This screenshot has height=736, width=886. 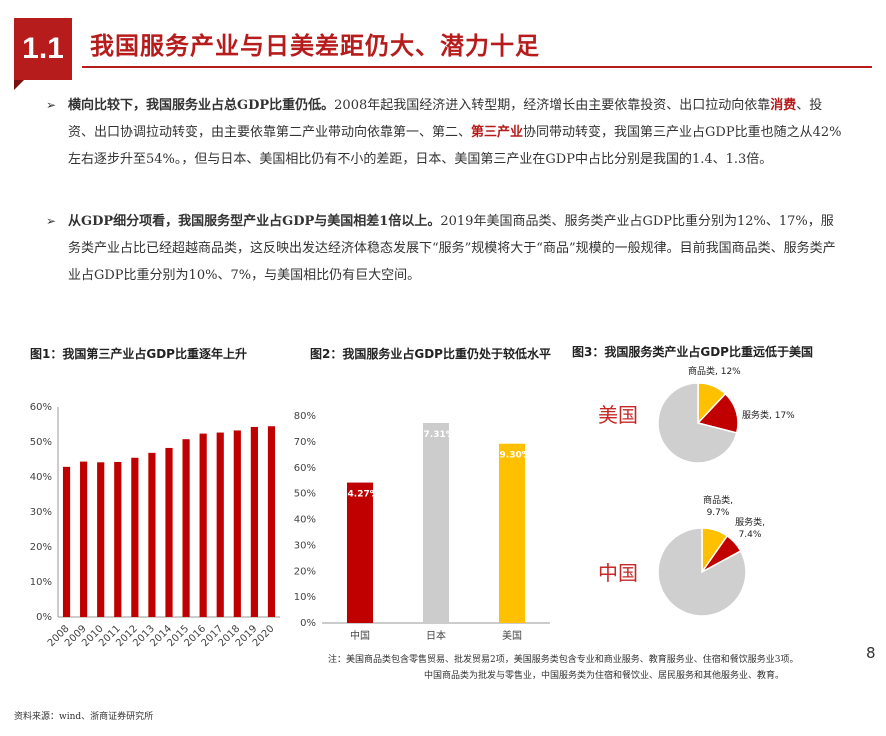 I want to click on bar-2016, so click(x=203, y=525).